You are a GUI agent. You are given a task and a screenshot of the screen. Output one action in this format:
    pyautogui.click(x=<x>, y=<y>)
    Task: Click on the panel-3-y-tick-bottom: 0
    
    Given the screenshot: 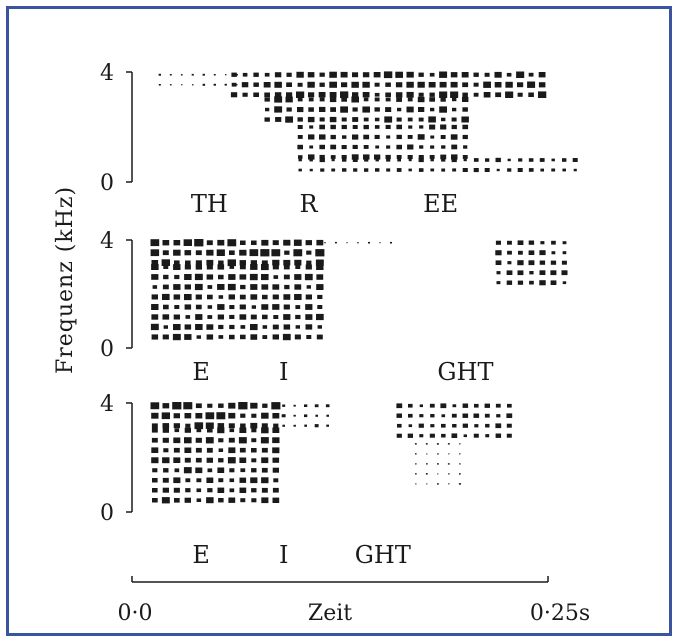 What is the action you would take?
    pyautogui.click(x=107, y=513)
    